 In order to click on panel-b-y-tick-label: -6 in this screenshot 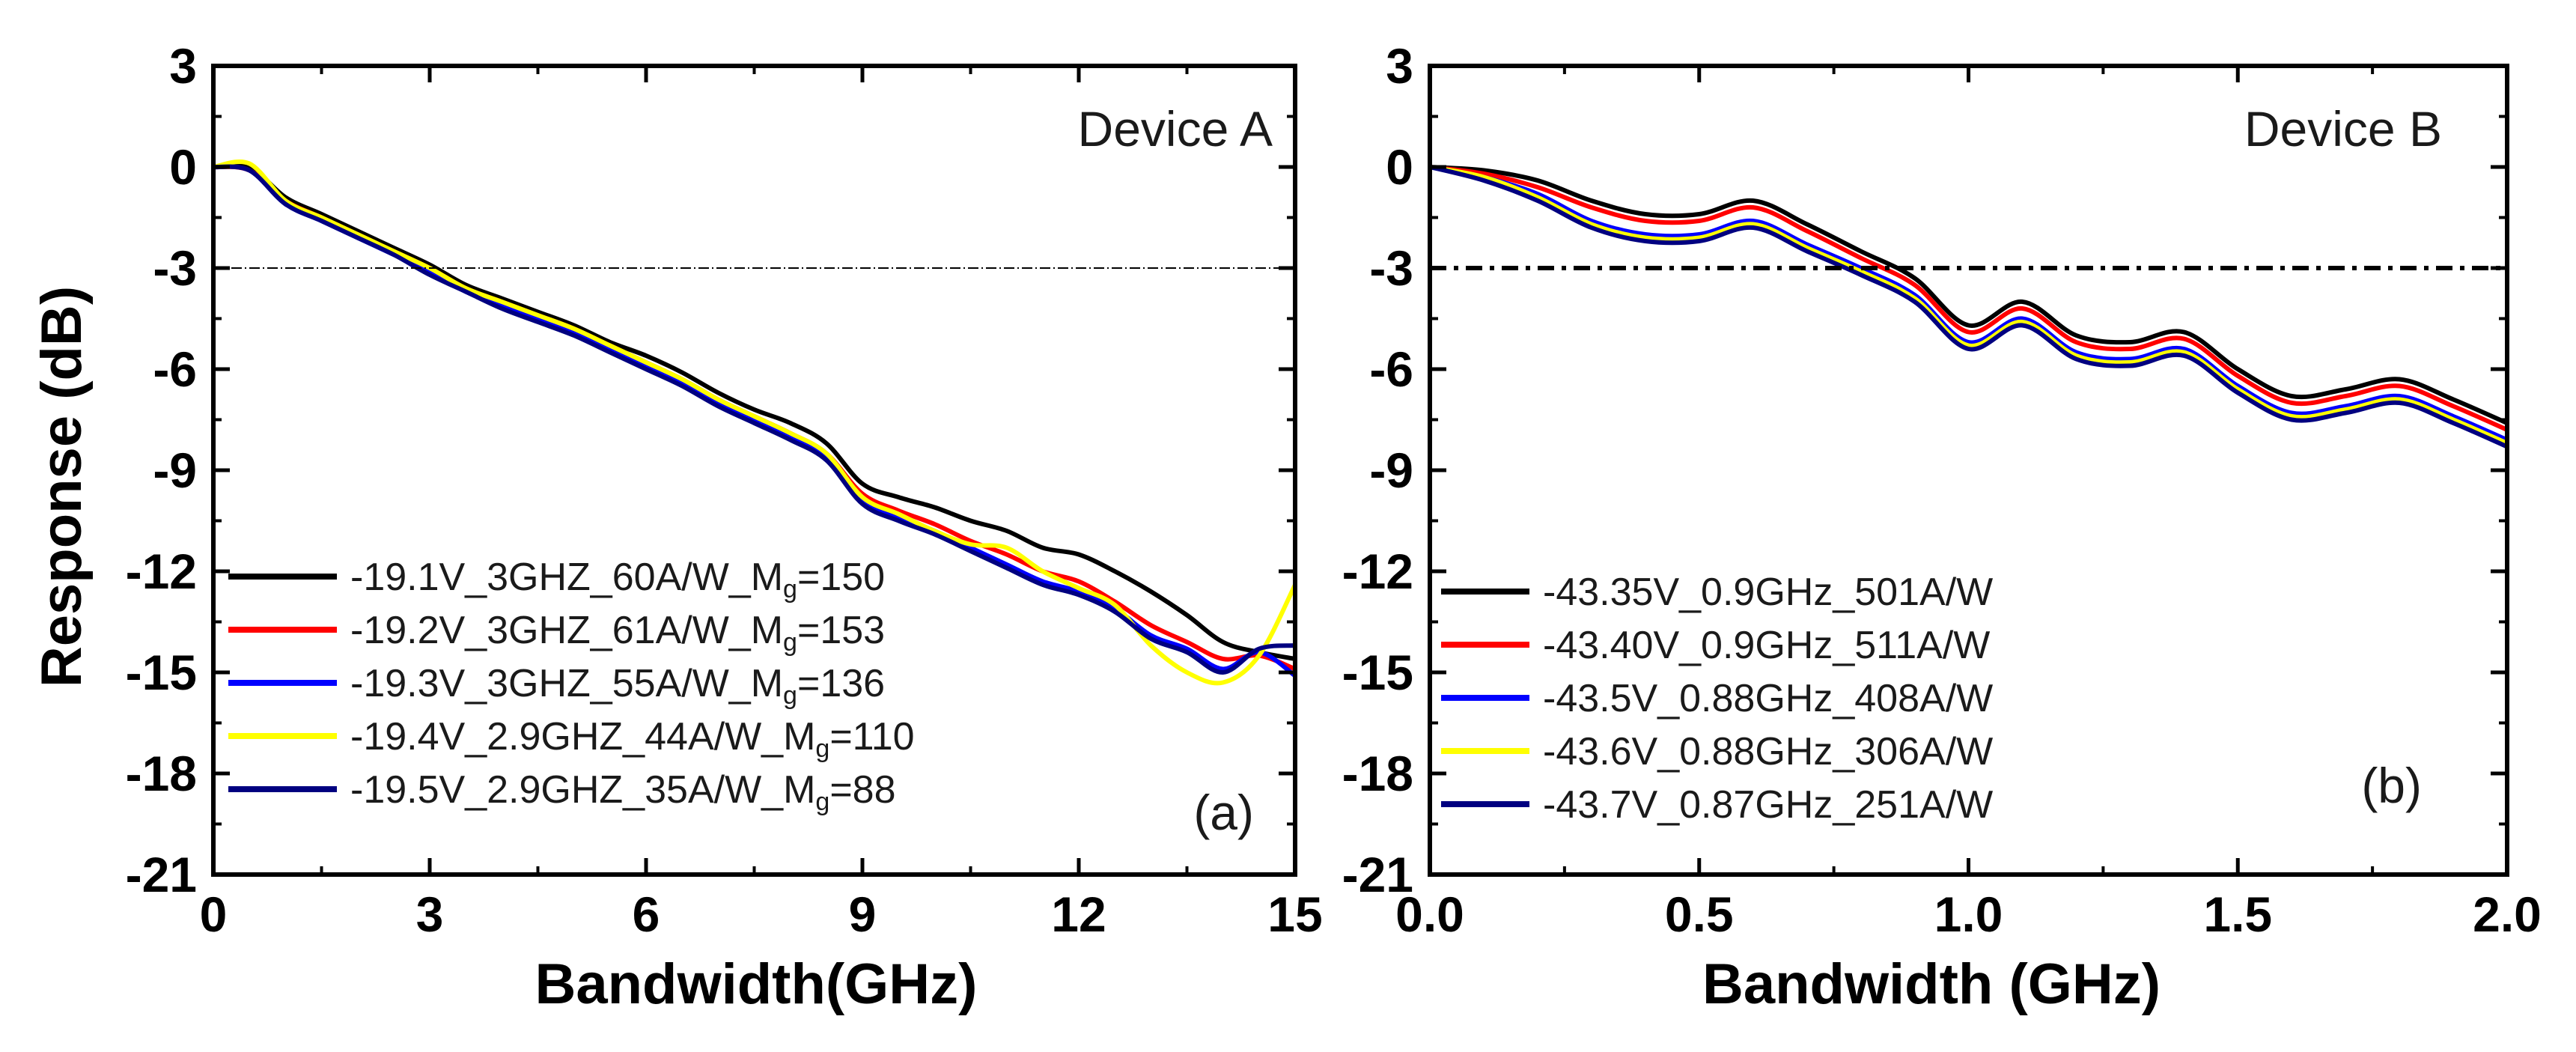, I will do `click(1391, 369)`.